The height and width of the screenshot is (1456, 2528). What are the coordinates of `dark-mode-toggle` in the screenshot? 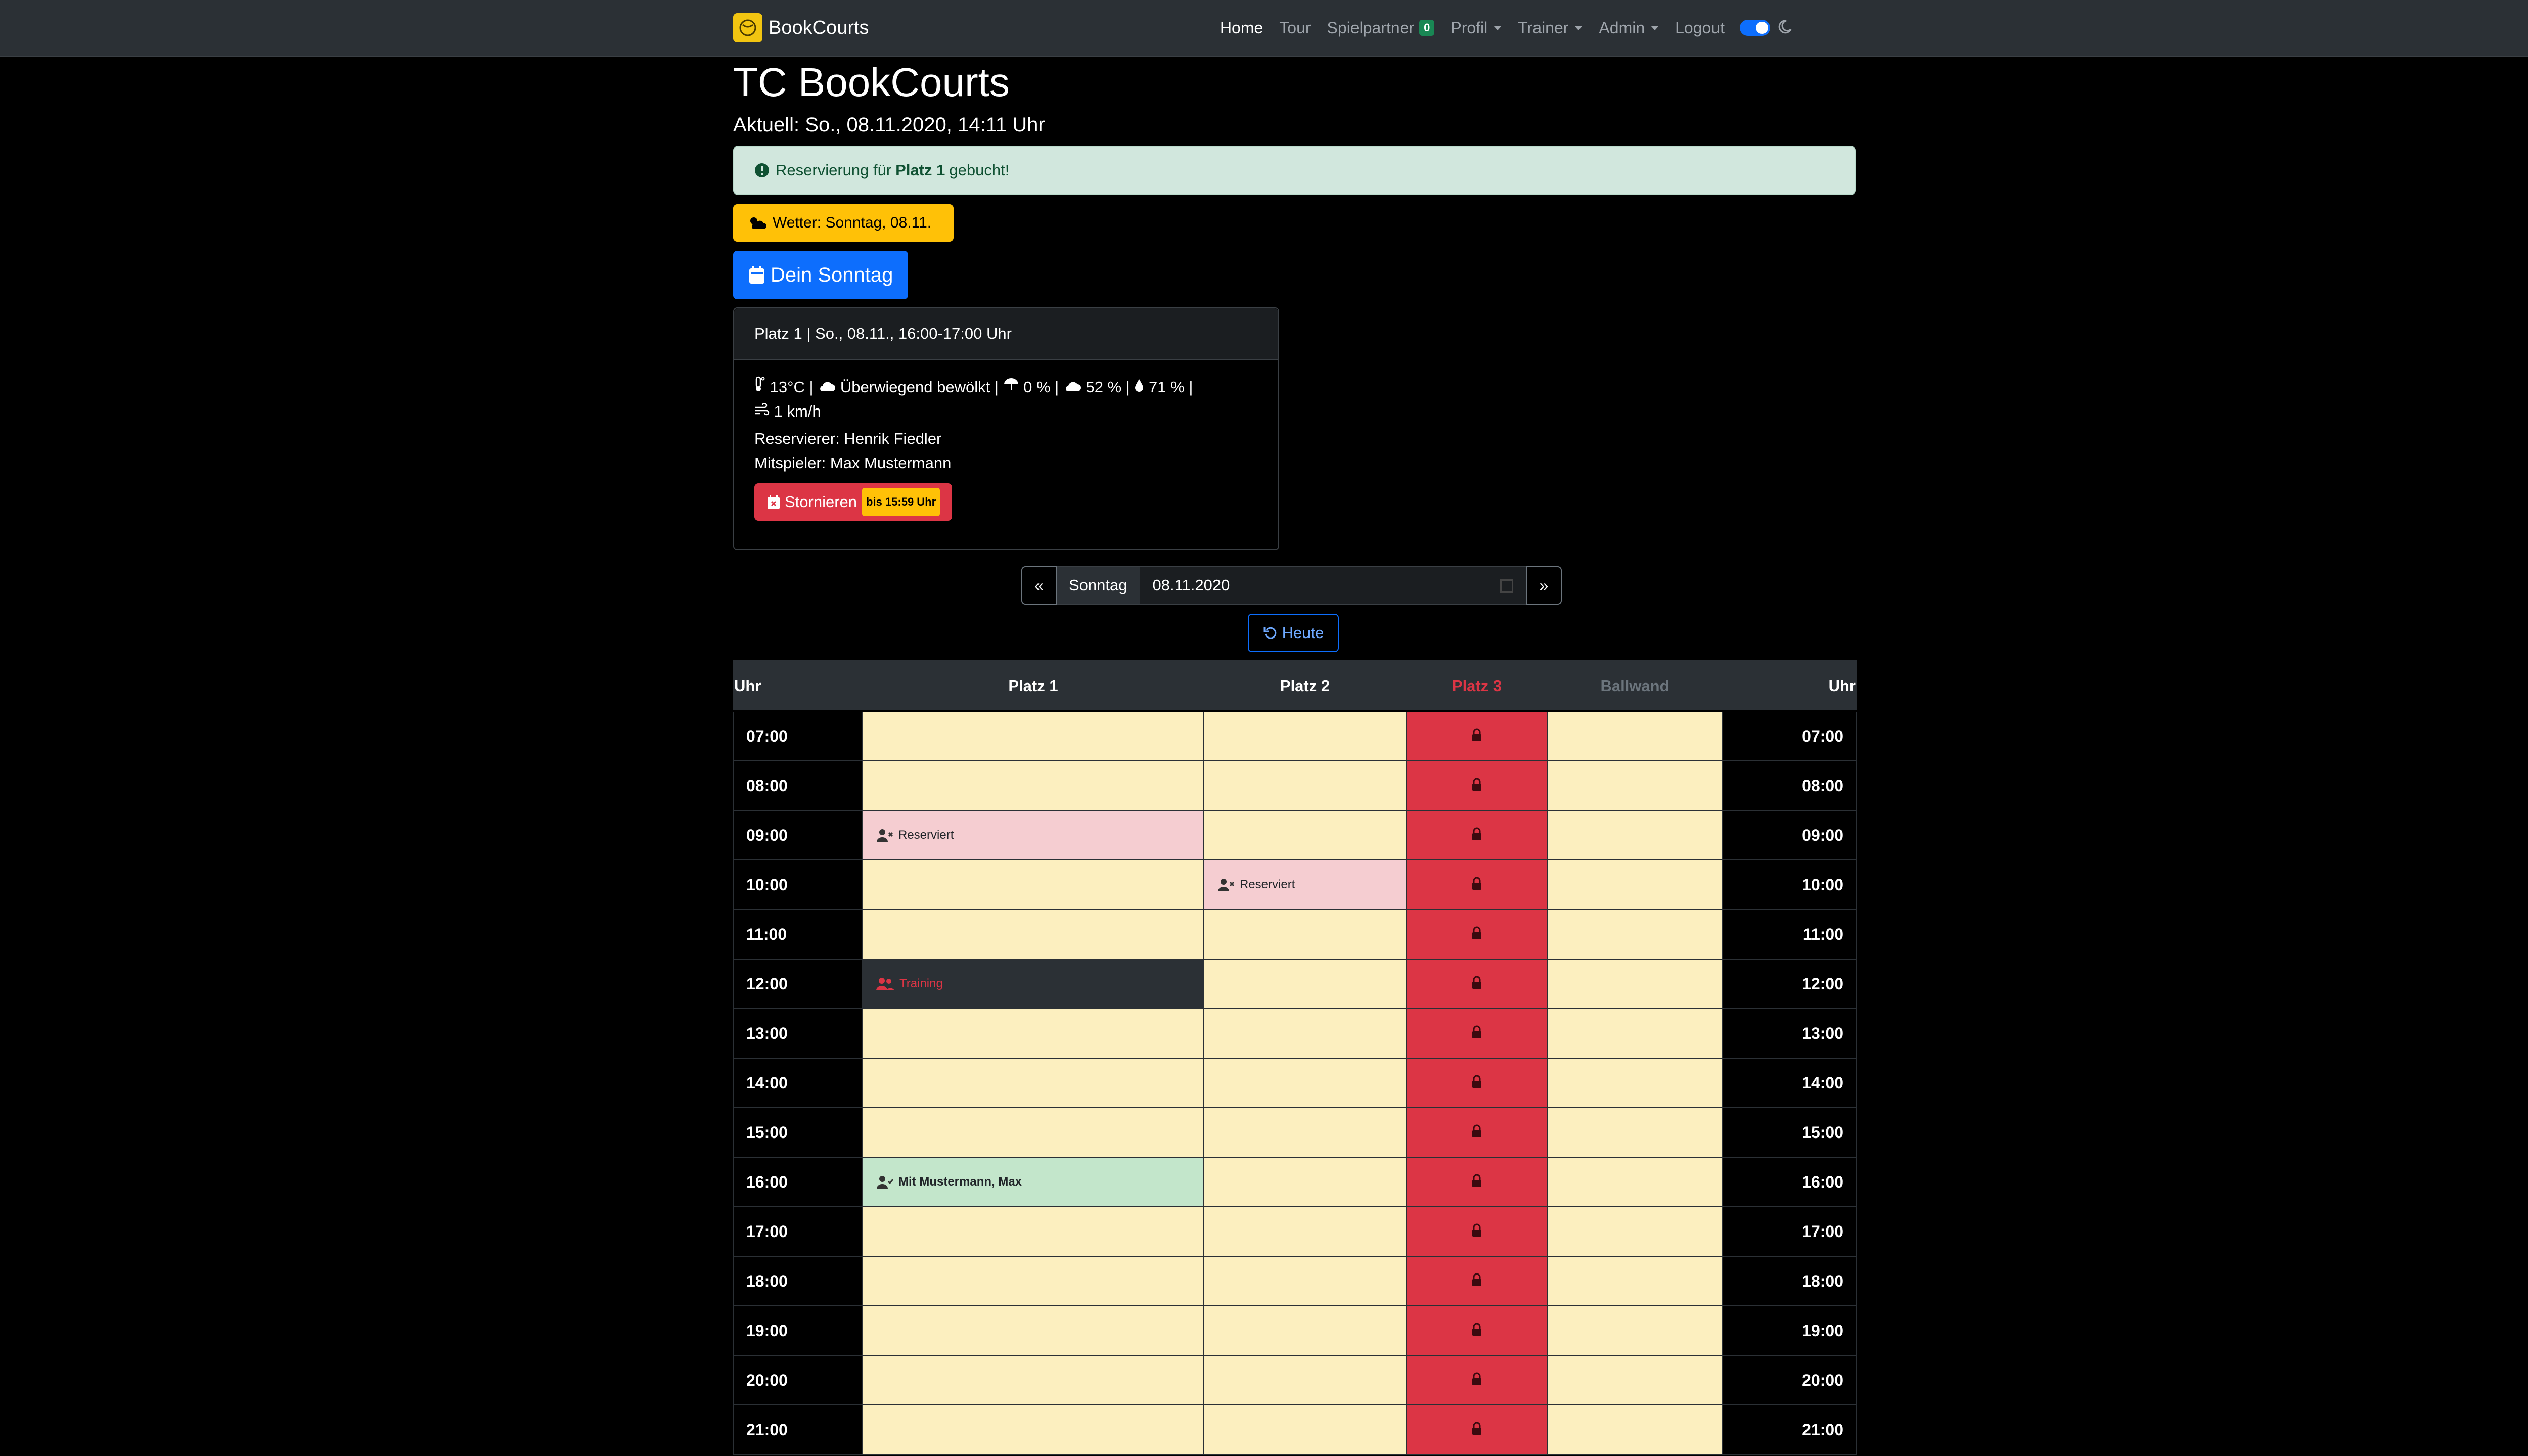 It's located at (1755, 28).